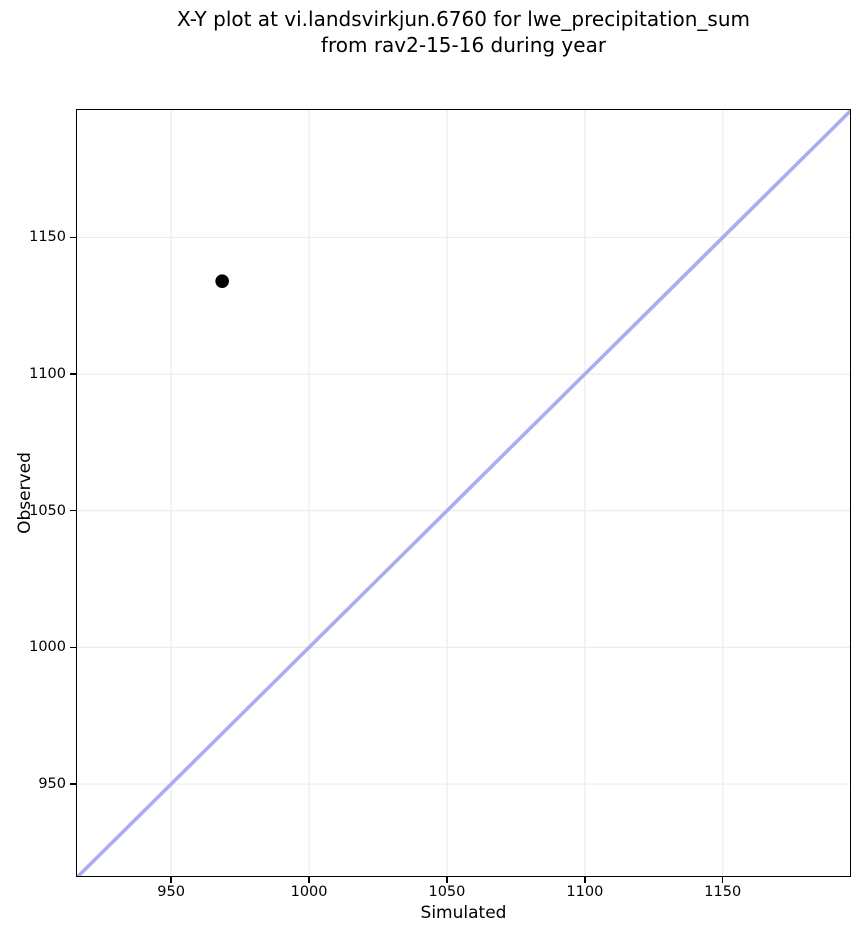 The height and width of the screenshot is (934, 860). What do you see at coordinates (585, 892) in the screenshot?
I see `x-tick-label-1100: 1100` at bounding box center [585, 892].